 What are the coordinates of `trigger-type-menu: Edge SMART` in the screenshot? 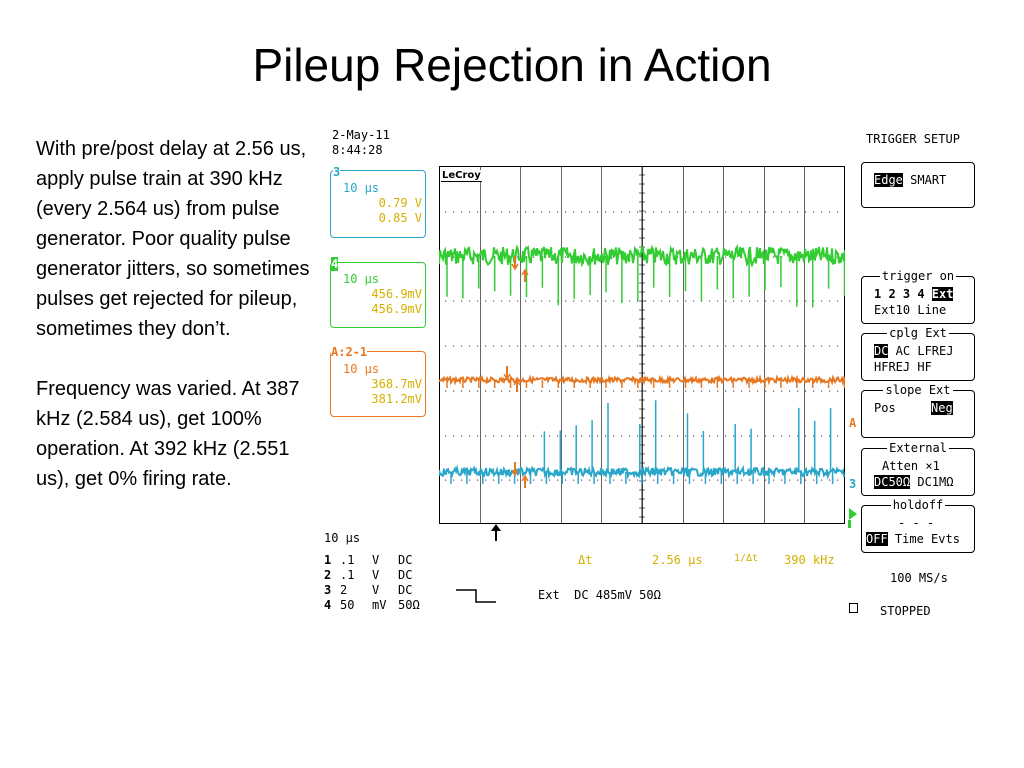 It's located at (918, 185).